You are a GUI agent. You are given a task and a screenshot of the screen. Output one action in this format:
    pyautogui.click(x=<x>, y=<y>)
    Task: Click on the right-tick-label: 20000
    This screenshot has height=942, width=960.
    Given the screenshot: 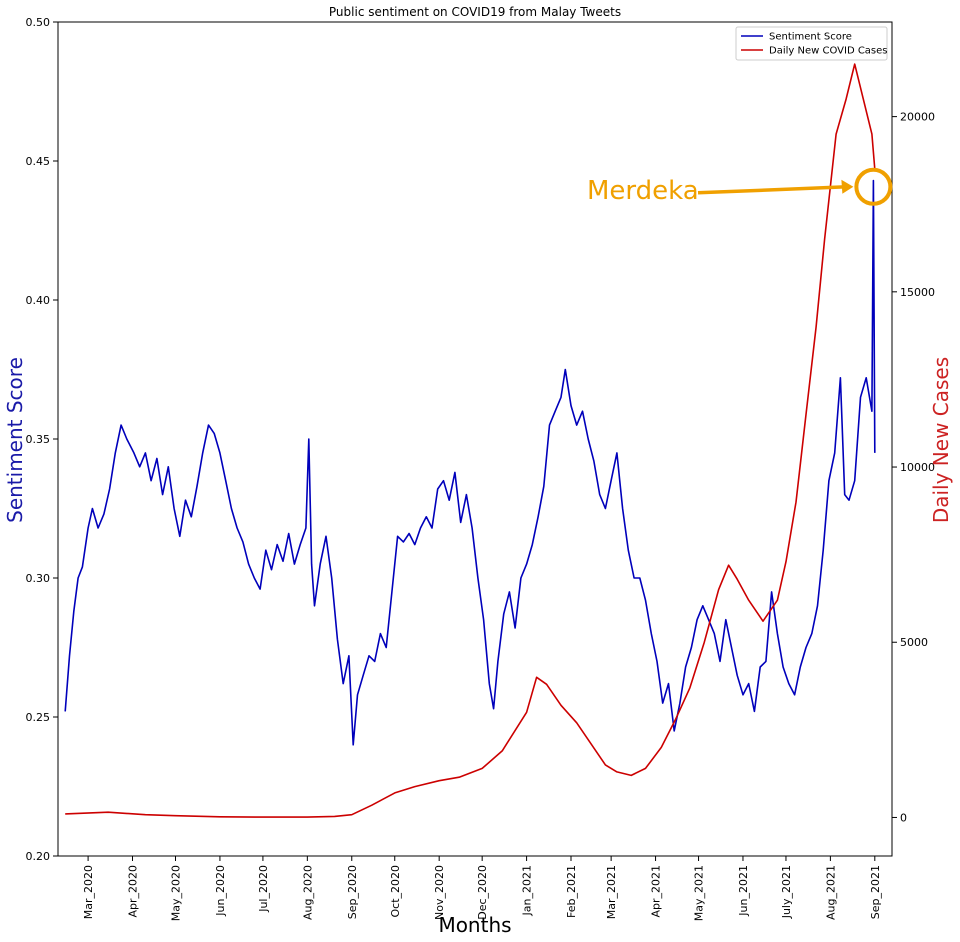 What is the action you would take?
    pyautogui.click(x=917, y=117)
    